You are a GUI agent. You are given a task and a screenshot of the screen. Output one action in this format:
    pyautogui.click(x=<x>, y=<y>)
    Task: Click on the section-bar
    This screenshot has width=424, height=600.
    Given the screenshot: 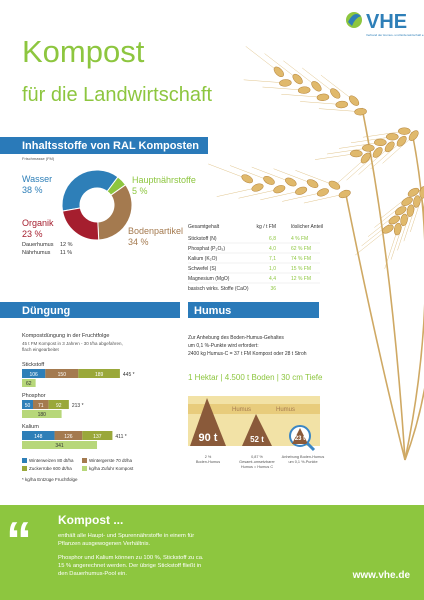 What is the action you would take?
    pyautogui.click(x=90, y=310)
    